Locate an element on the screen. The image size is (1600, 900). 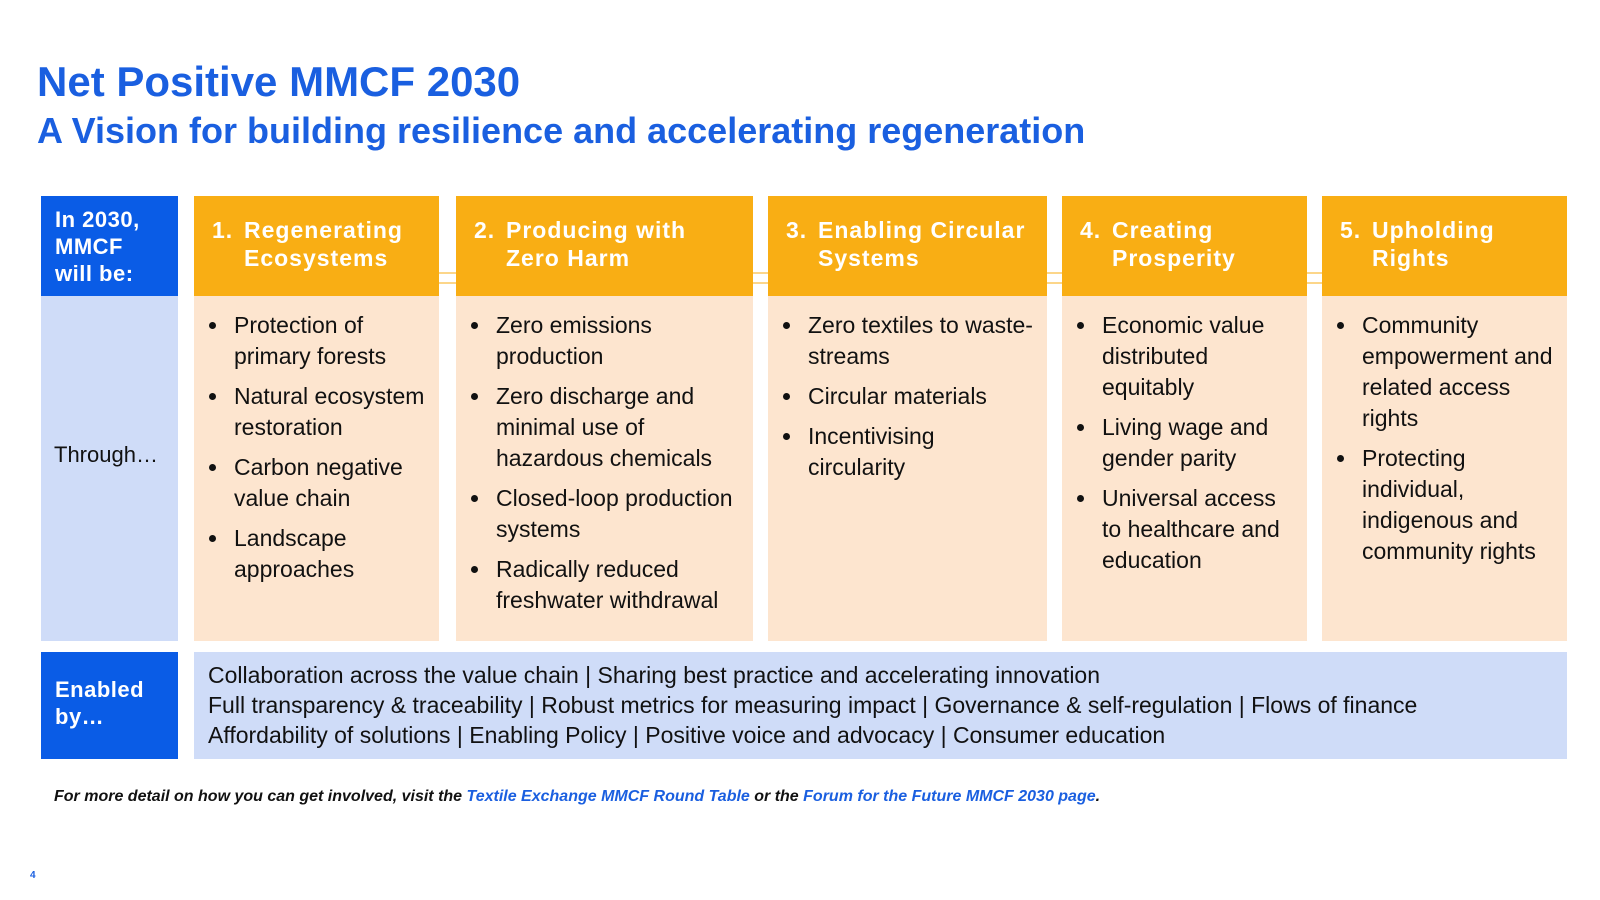
vision-label: In 2030, MMCF will be: is located at coordinates (109, 246).